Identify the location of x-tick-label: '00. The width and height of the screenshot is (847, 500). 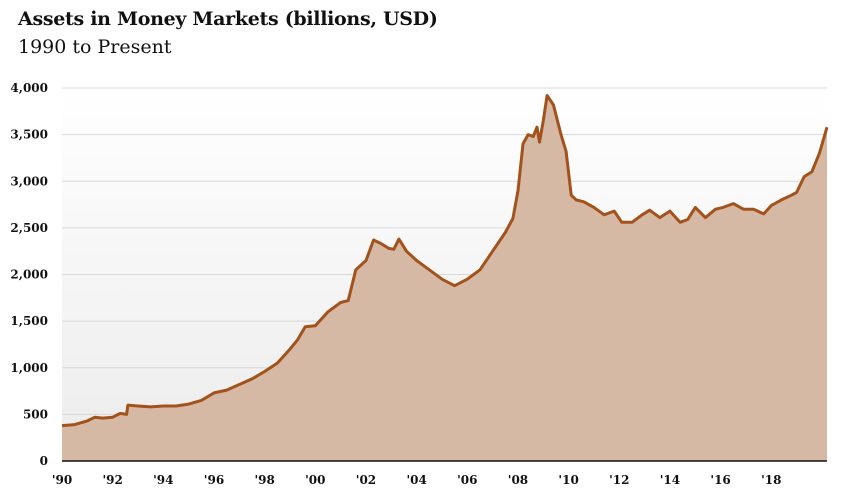
(315, 480).